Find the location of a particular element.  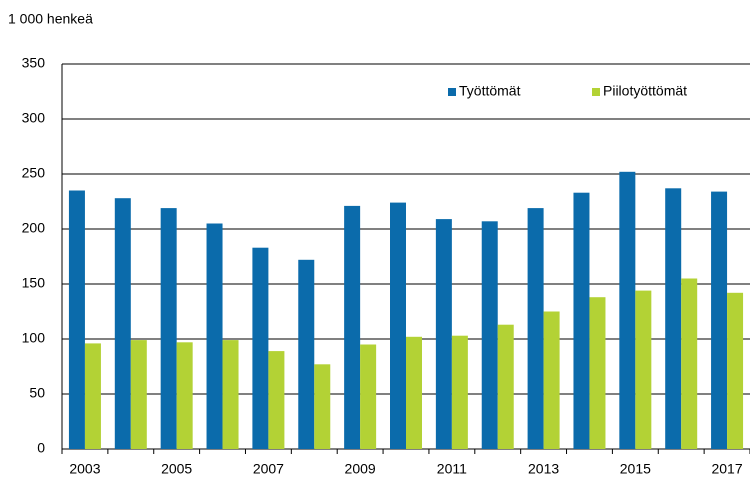

x-tick-label: 2005 is located at coordinates (176, 469).